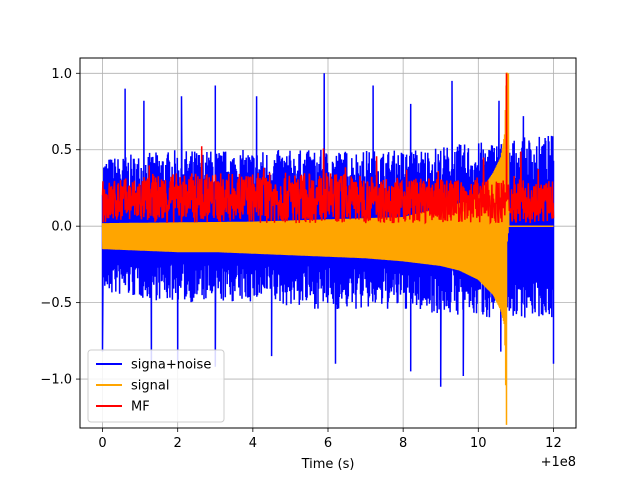 The width and height of the screenshot is (640, 480). What do you see at coordinates (56, 380) in the screenshot?
I see `y-tick-label: −1.0` at bounding box center [56, 380].